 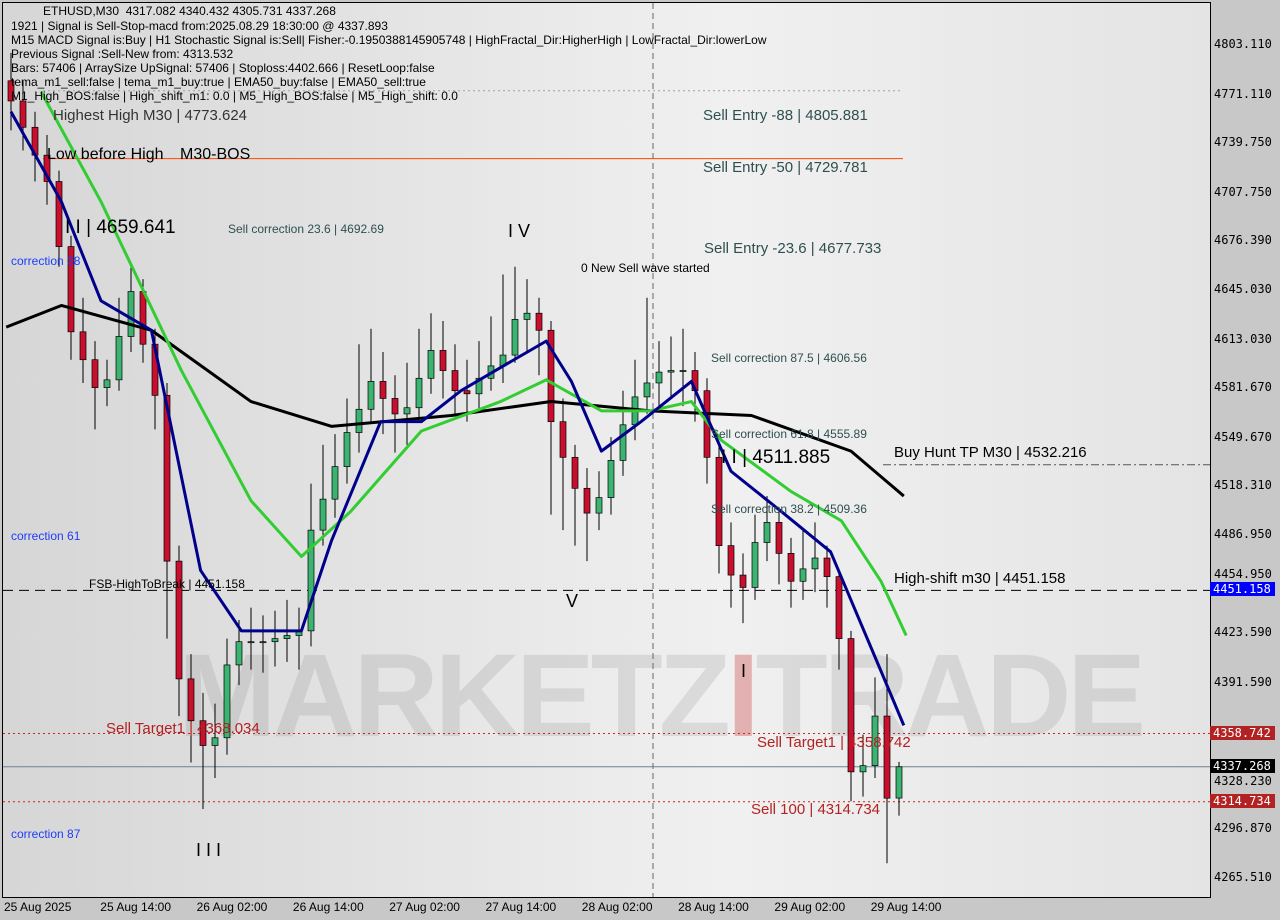 What do you see at coordinates (990, 452) in the screenshot?
I see `buy-hunt-tp-label: Buy Hunt TP M30 | 4532.216` at bounding box center [990, 452].